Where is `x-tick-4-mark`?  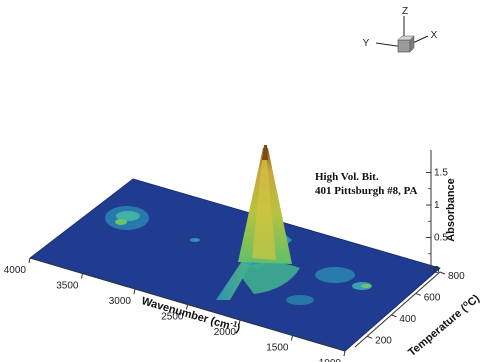
x-tick-4-mark is located at coordinates (239, 322).